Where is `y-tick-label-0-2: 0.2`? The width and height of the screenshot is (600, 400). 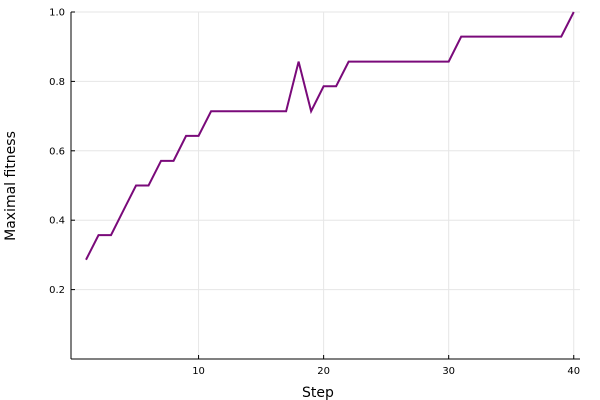
y-tick-label-0-2: 0.2 is located at coordinates (57, 290).